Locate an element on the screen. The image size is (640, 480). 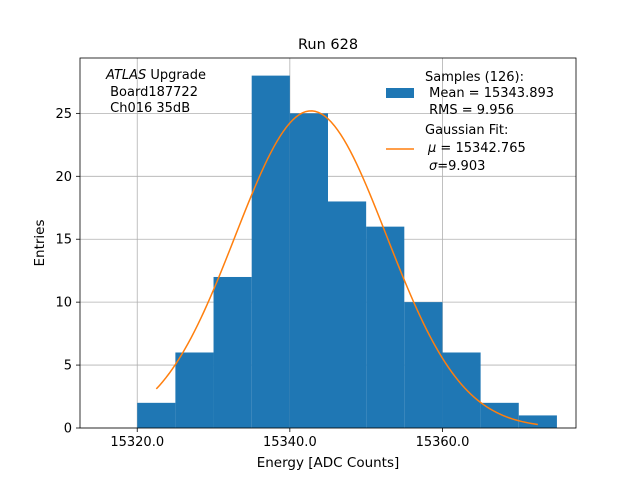
y-axis-label: Entries is located at coordinates (40, 242).